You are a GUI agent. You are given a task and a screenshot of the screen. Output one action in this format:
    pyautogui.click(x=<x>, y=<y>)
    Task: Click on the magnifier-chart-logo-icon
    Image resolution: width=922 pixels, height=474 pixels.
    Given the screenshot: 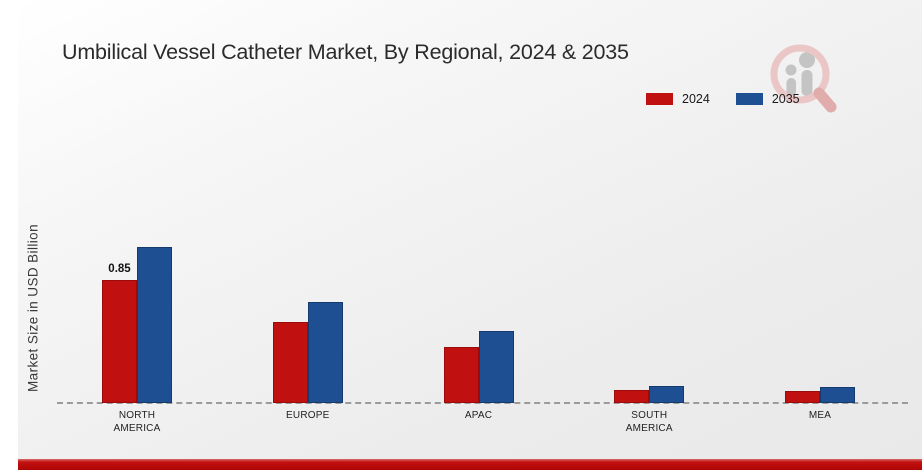 What is the action you would take?
    pyautogui.click(x=804, y=77)
    